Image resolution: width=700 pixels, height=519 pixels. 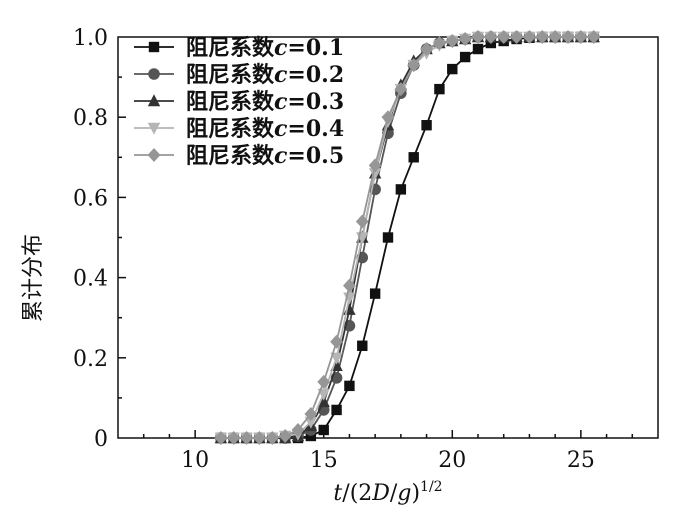 I want to click on legend-label: 阻尼系数c=0.1, so click(x=265, y=48).